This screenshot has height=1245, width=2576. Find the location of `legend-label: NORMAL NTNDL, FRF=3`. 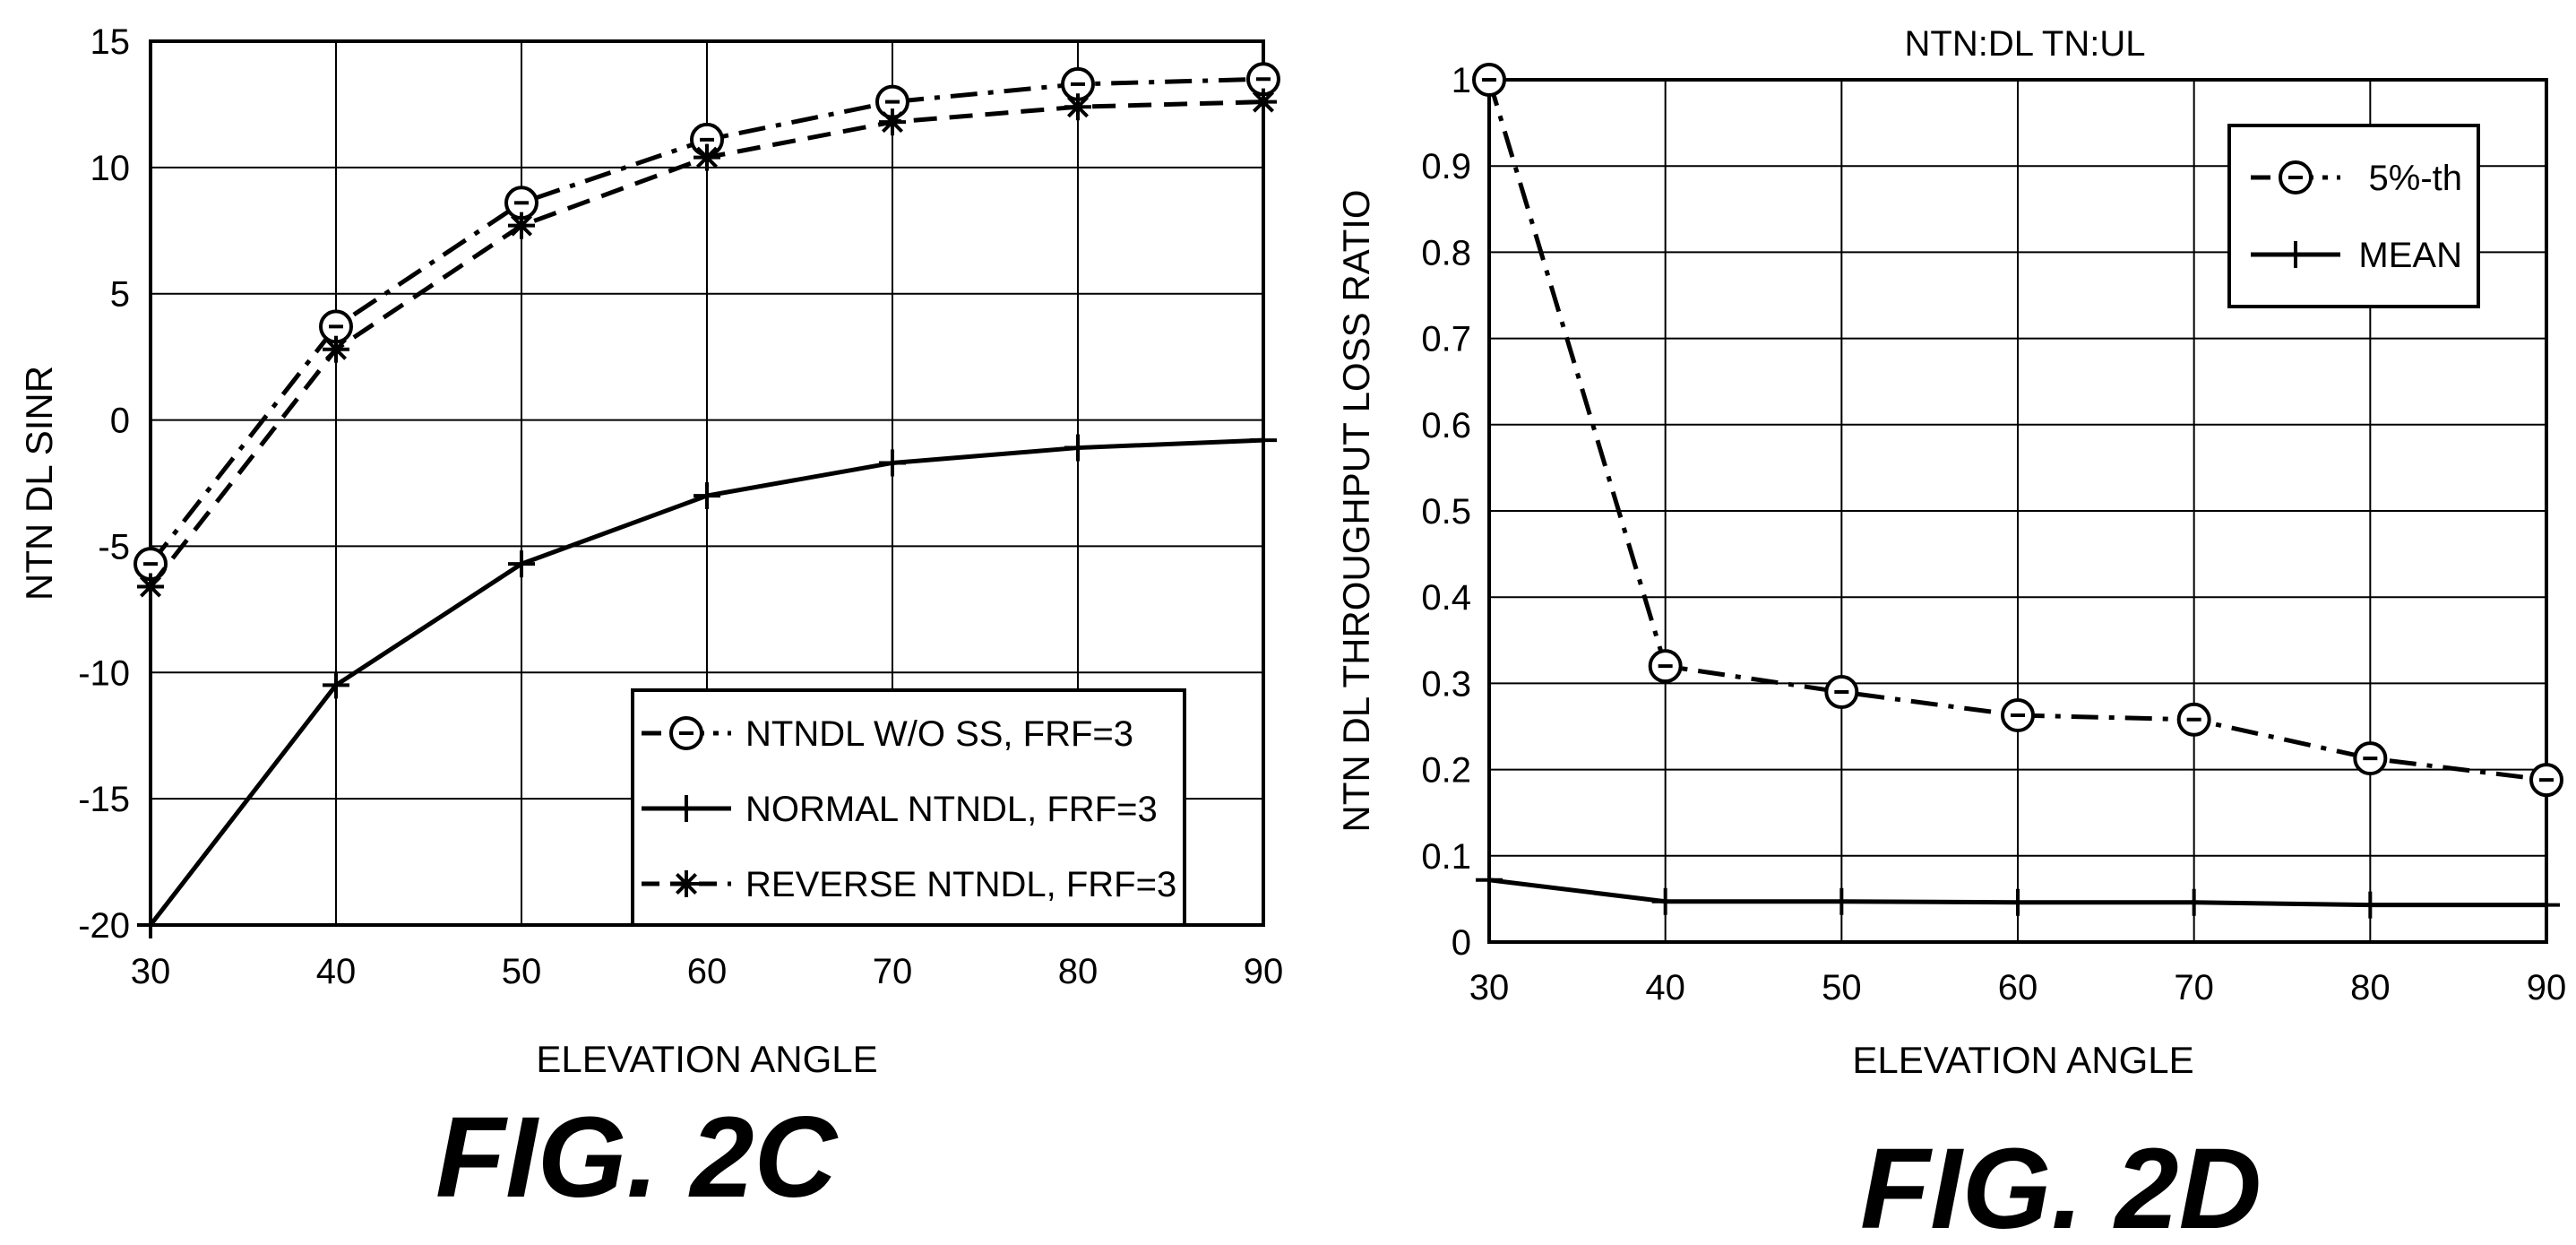

legend-label: NORMAL NTNDL, FRF=3 is located at coordinates (951, 809).